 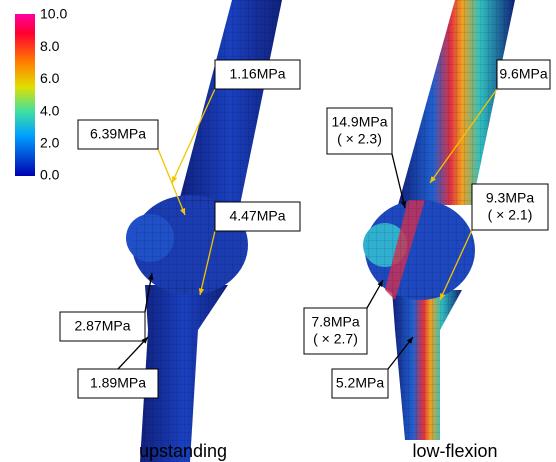 What do you see at coordinates (50, 143) in the screenshot?
I see `colorbar-label: 2.0` at bounding box center [50, 143].